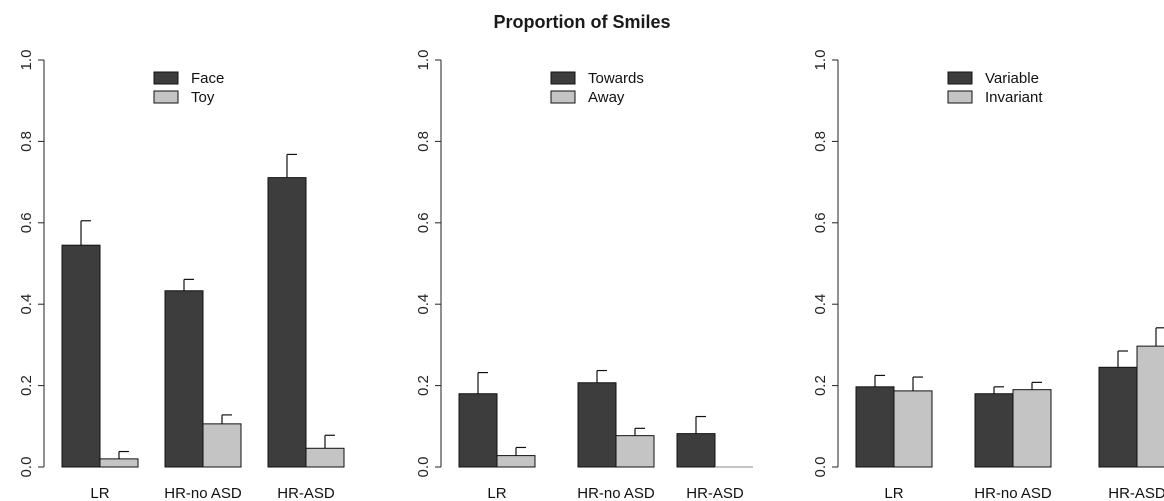  What do you see at coordinates (616, 78) in the screenshot?
I see `legend-label: Towards` at bounding box center [616, 78].